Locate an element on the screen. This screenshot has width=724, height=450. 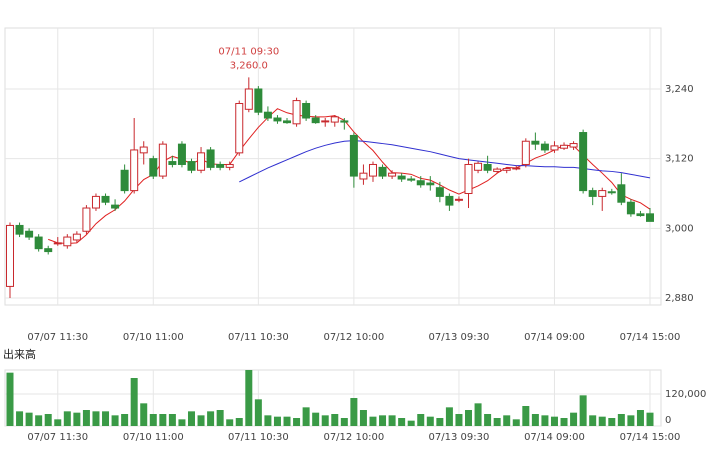
y-tick-label: 3,240 is located at coordinates (679, 89).